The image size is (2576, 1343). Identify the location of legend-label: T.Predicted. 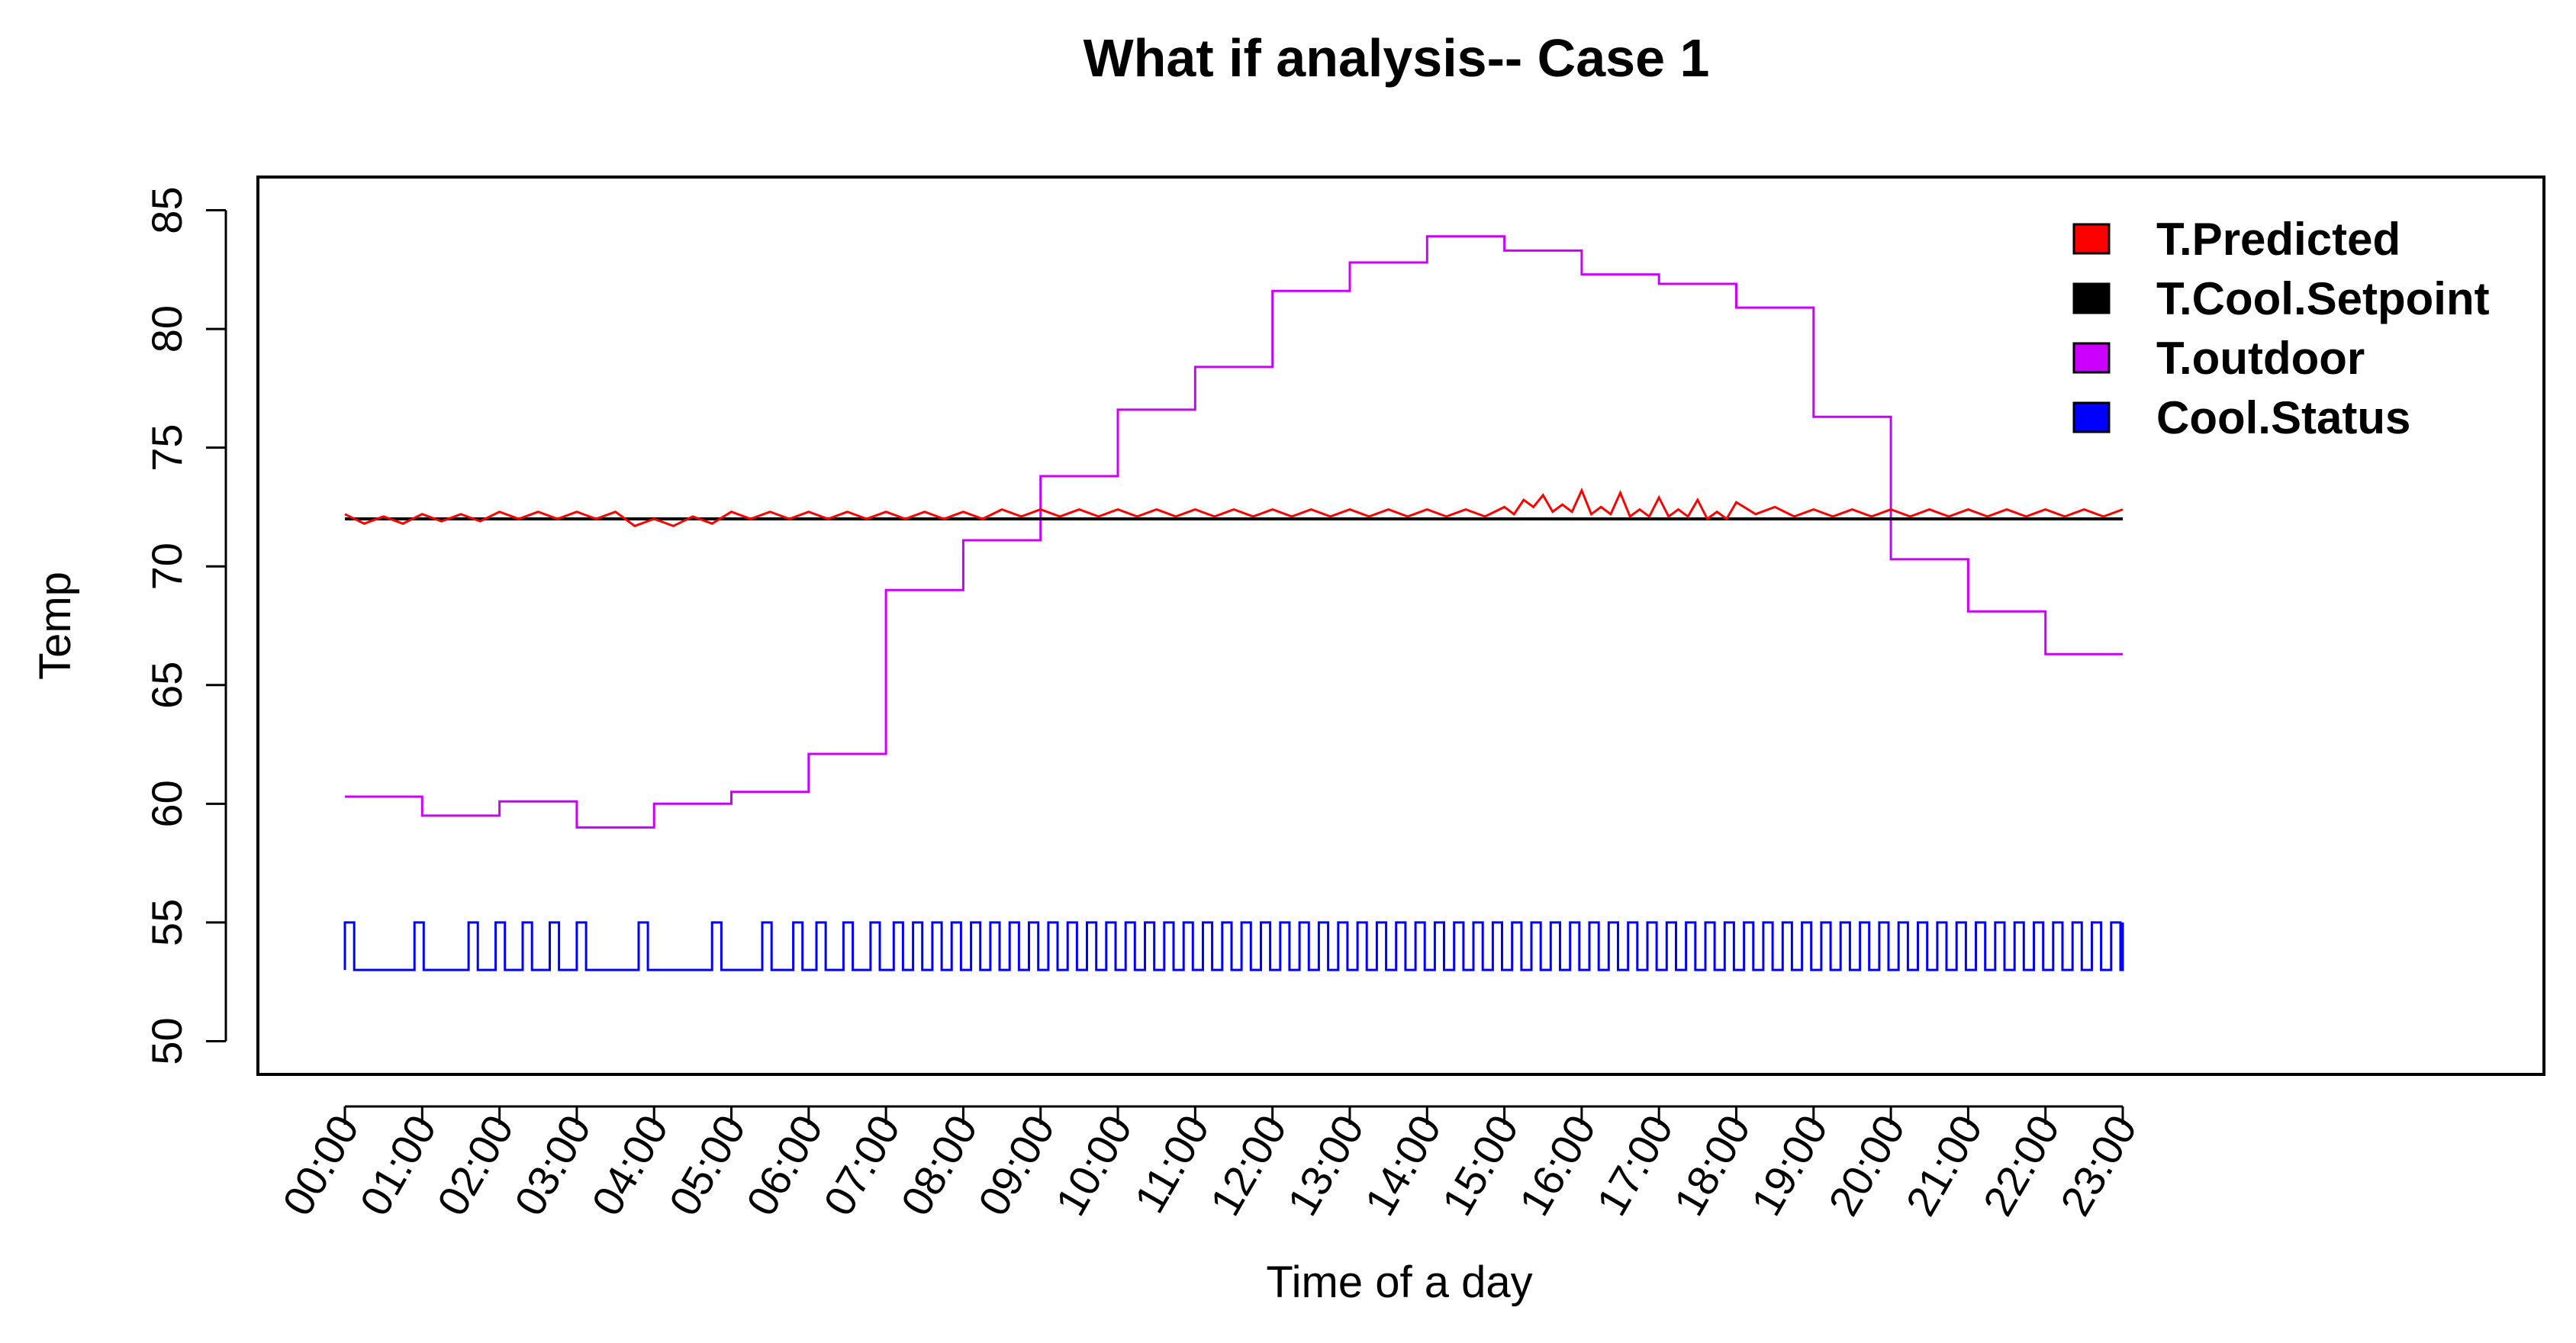
(2278, 239).